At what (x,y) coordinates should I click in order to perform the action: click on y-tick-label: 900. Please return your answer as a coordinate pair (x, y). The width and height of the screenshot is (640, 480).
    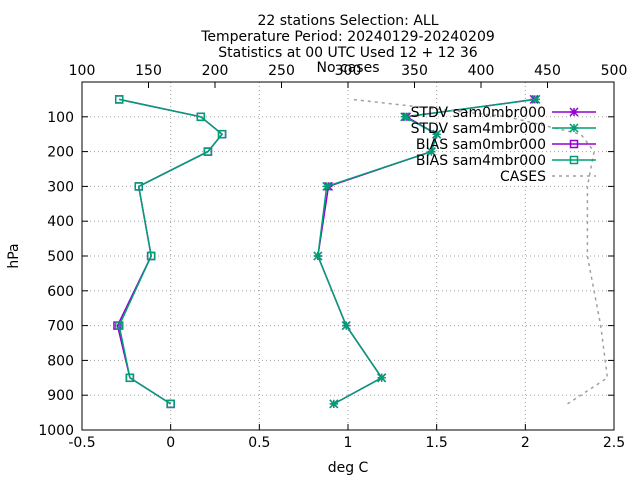
    Looking at the image, I should click on (60, 396).